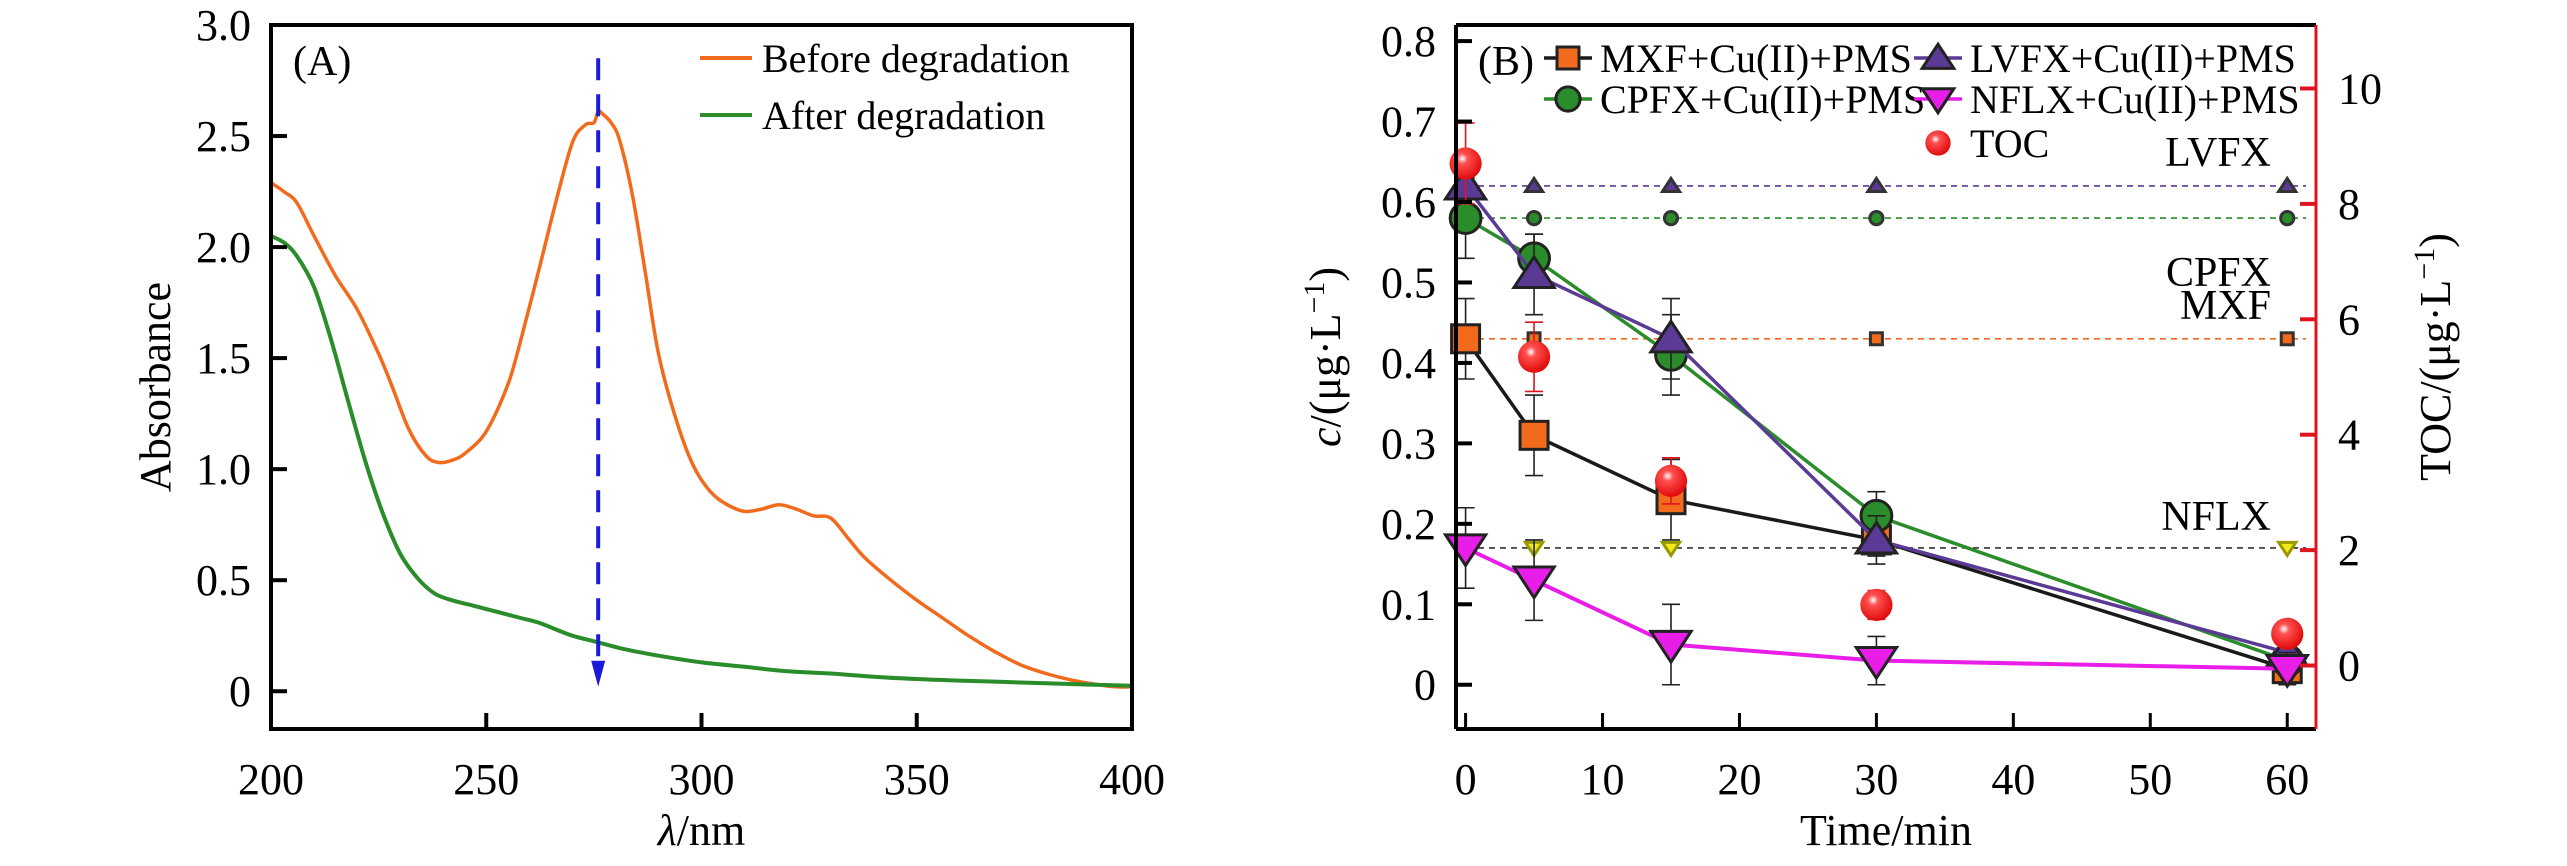 The width and height of the screenshot is (2567, 866). I want to click on b-y-tick-label: 0.3, so click(1408, 443).